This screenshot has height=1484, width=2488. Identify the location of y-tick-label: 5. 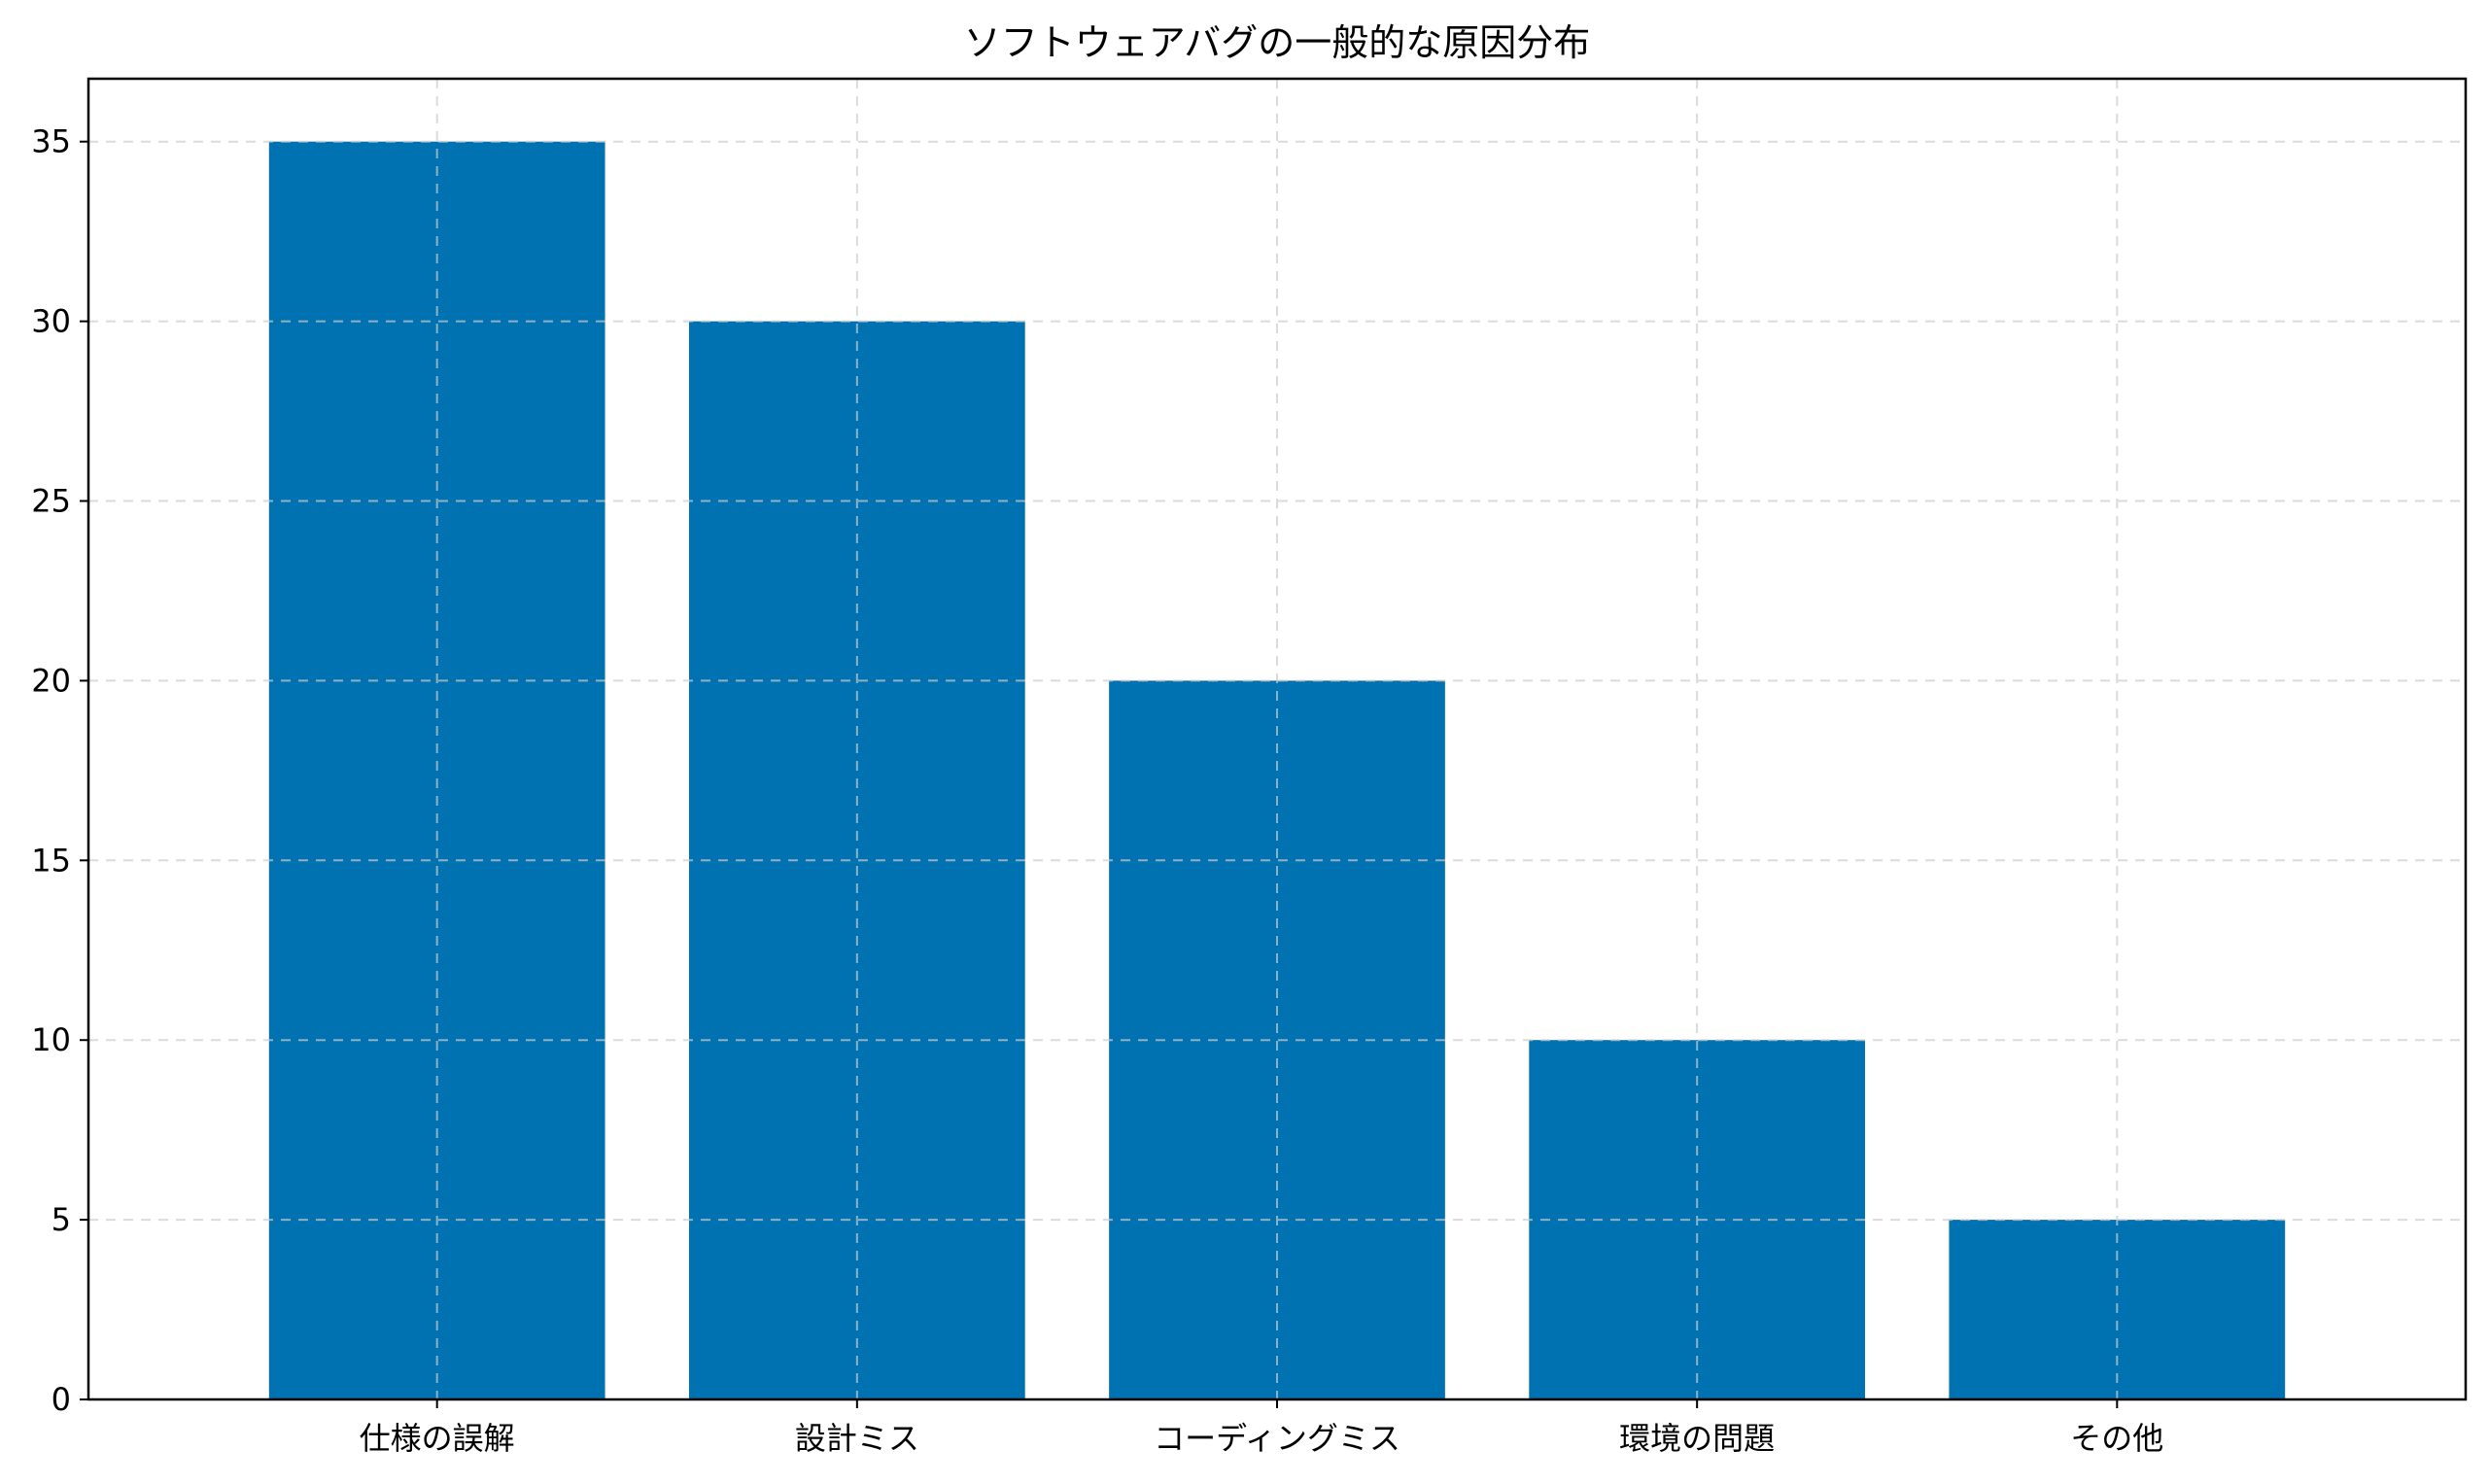
(61, 1219).